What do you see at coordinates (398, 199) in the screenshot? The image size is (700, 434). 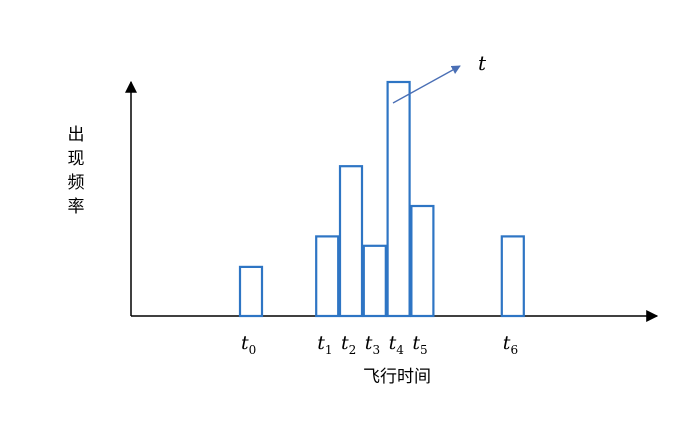 I see `bar-t4` at bounding box center [398, 199].